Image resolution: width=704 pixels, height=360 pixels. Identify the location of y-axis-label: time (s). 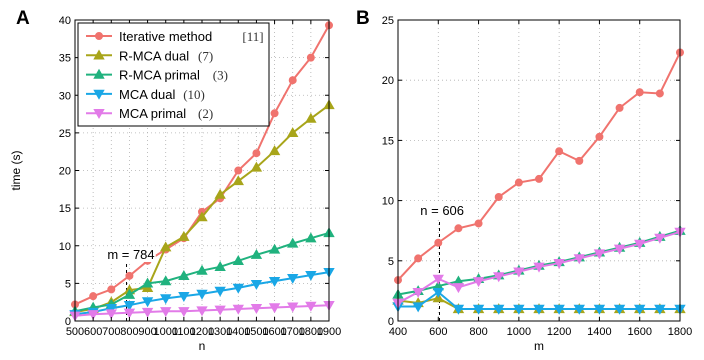
(16, 171).